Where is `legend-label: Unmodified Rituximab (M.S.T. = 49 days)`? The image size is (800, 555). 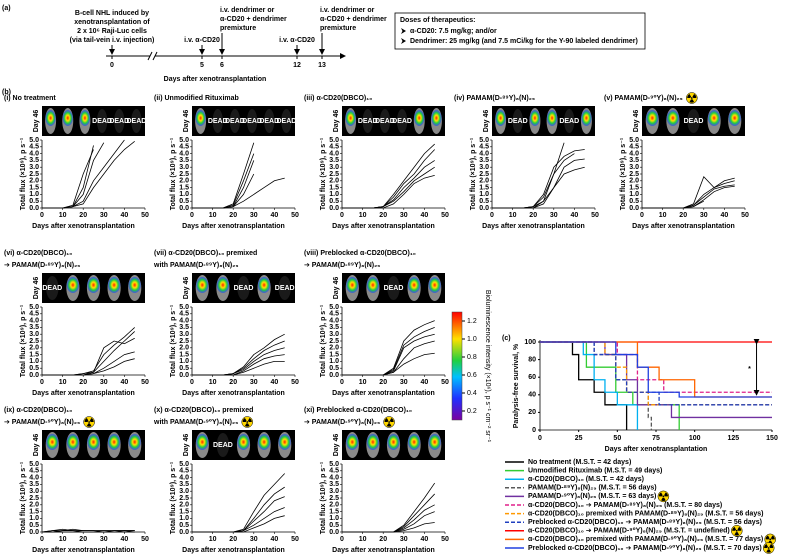
legend-label: Unmodified Rituximab (M.S.T. = 49 days) is located at coordinates (595, 470).